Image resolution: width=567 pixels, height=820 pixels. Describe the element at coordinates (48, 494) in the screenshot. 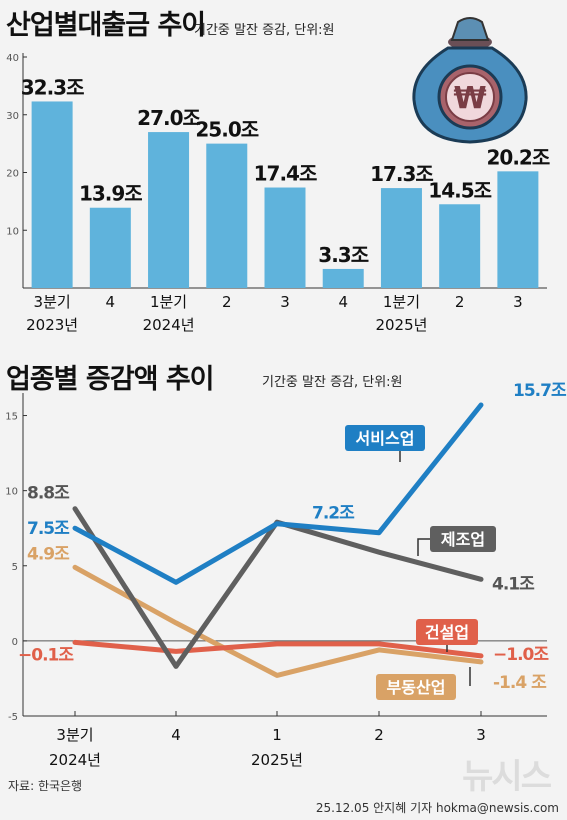

I see `line-point-label: 8.8조` at that location.